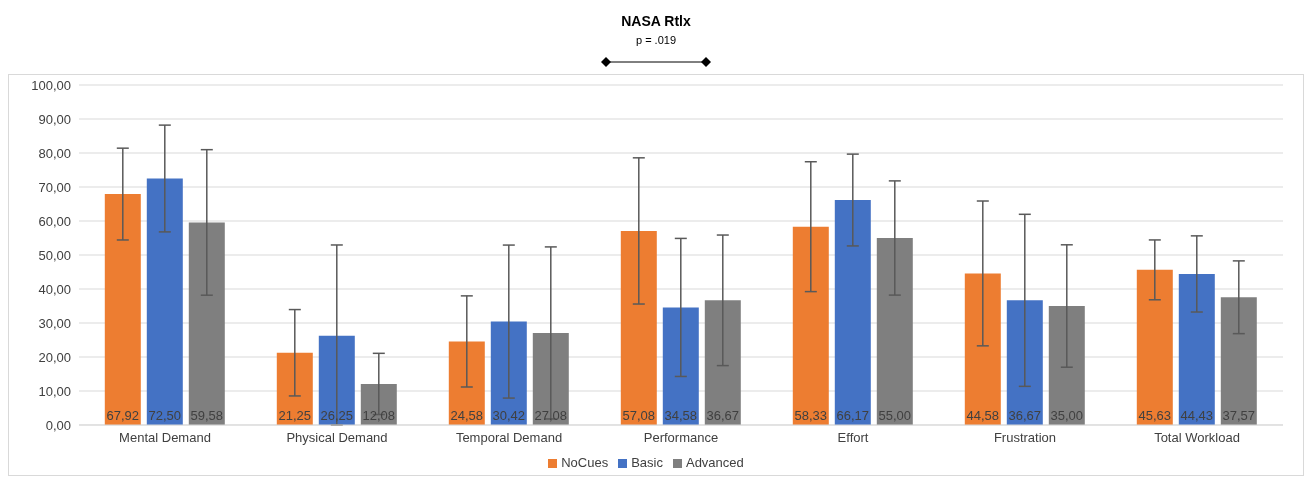 This screenshot has width=1312, height=480. What do you see at coordinates (714, 462) in the screenshot?
I see `legend-label: Advanced` at bounding box center [714, 462].